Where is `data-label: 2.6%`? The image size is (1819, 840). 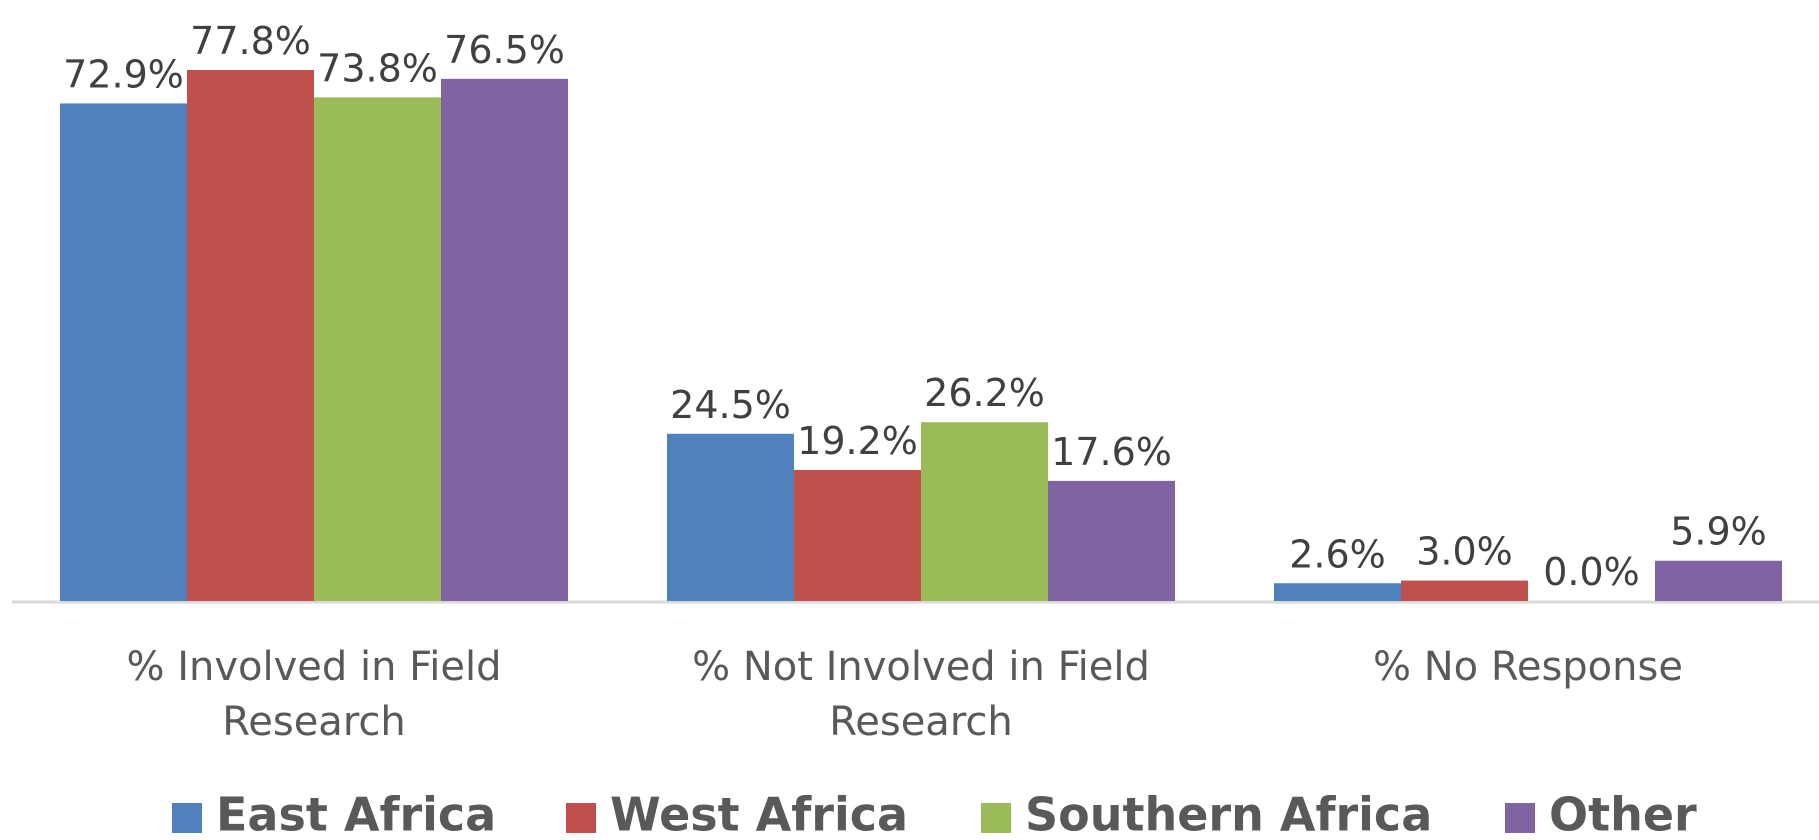 data-label: 2.6% is located at coordinates (1337, 554).